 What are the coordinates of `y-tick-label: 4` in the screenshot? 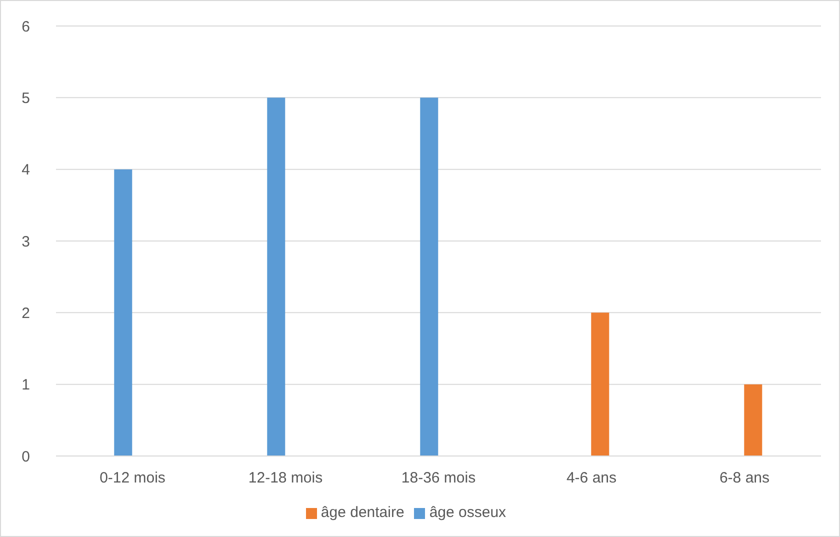 It's located at (26, 170).